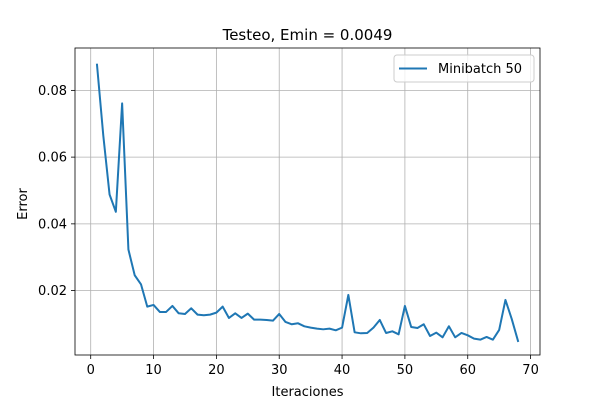 The height and width of the screenshot is (404, 600). Describe the element at coordinates (153, 370) in the screenshot. I see `x-tick-label: 10` at that location.